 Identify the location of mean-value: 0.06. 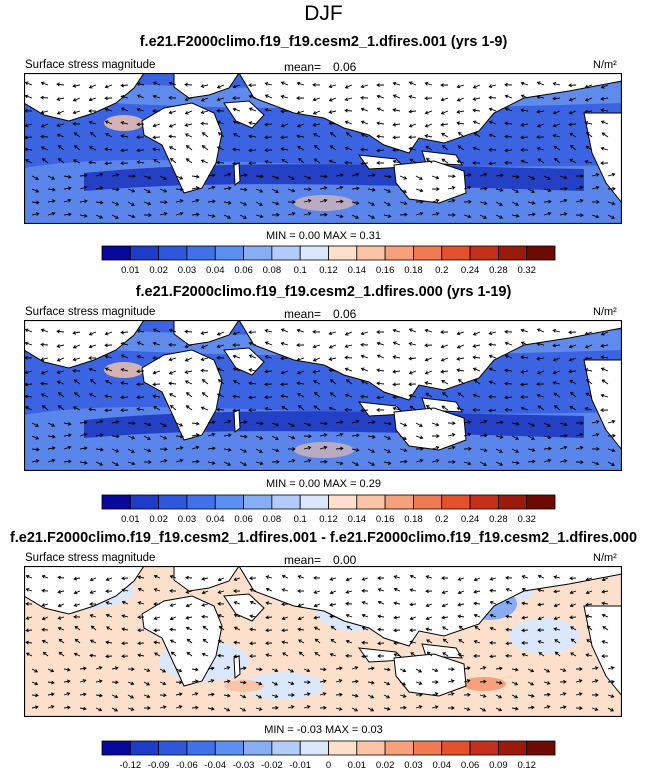
(345, 314).